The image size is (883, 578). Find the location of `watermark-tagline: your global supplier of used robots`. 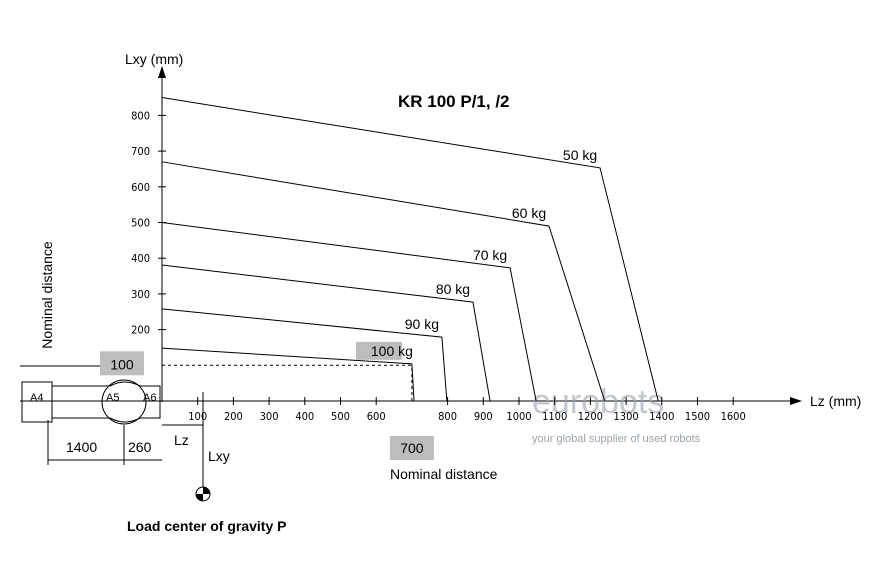

watermark-tagline: your global supplier of used robots is located at coordinates (616, 439).